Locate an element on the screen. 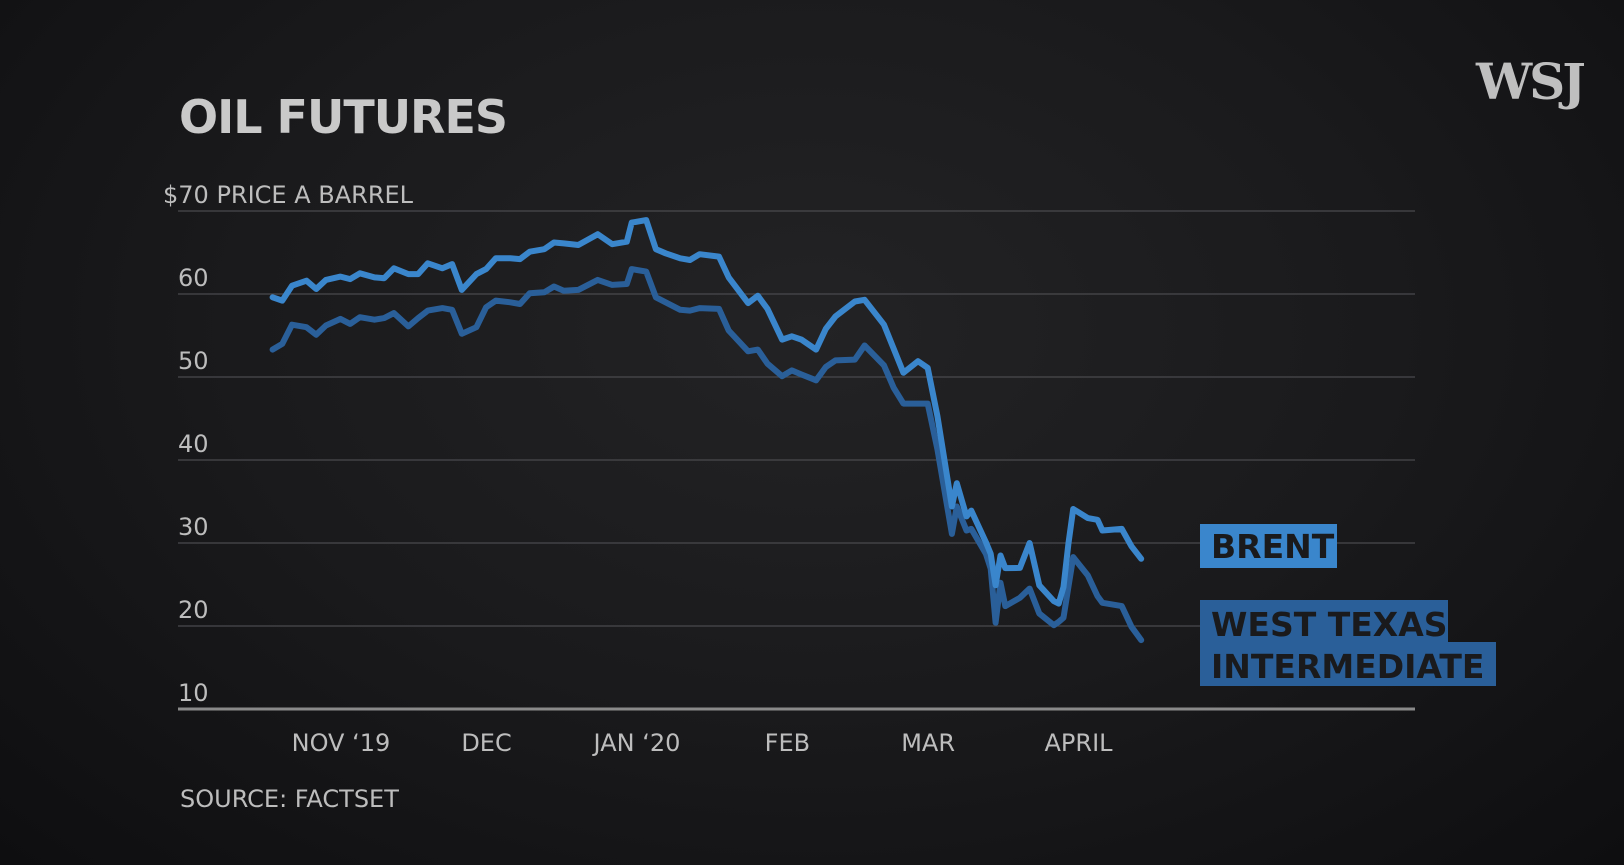 The image size is (1624, 865). y-tick-label-70: $70 PRICE A BARREL is located at coordinates (288, 195).